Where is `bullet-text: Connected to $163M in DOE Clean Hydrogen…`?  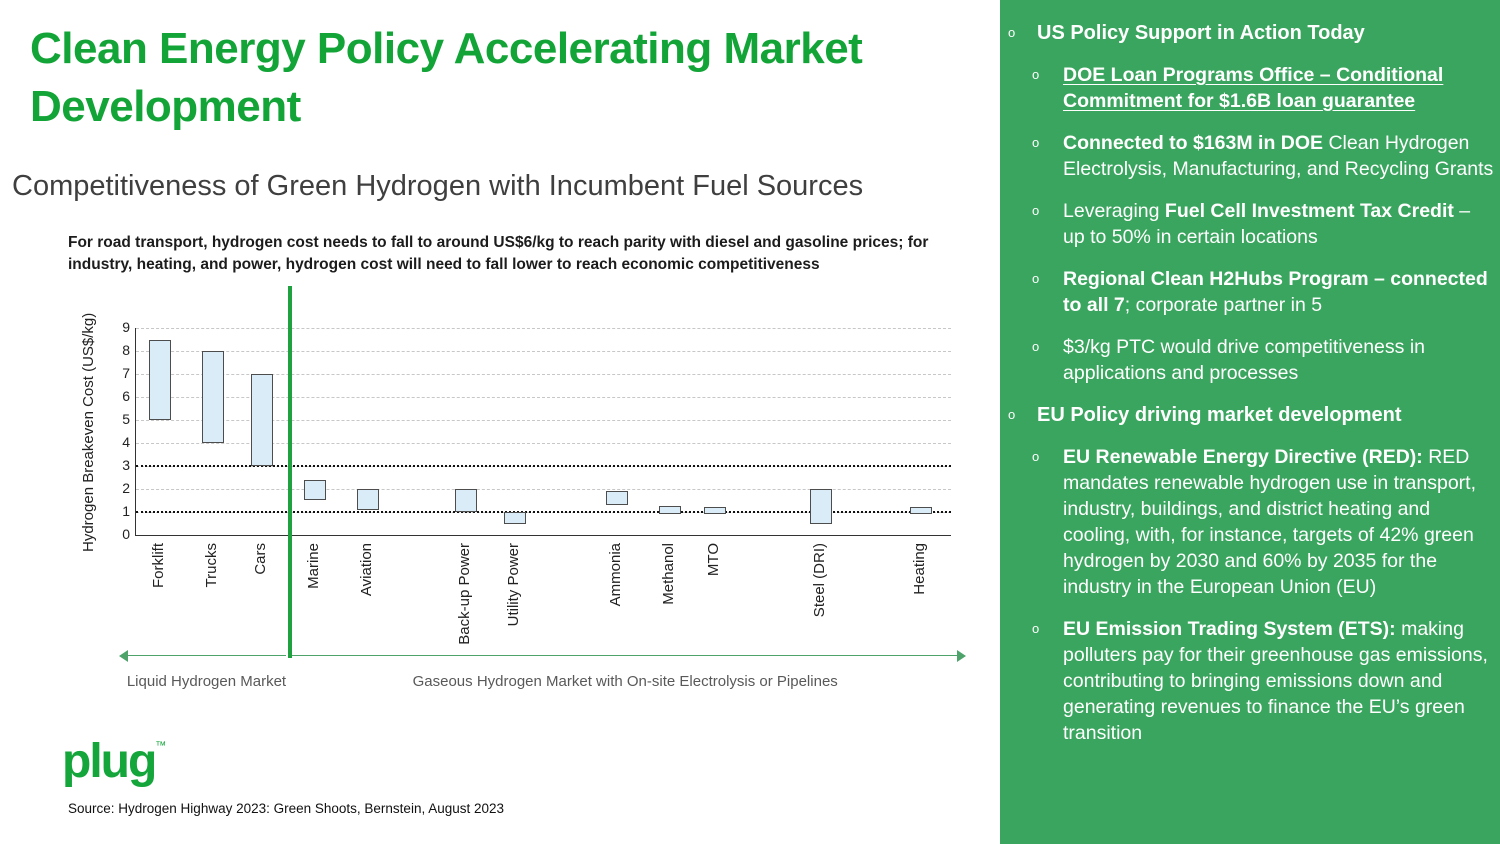 bullet-text: Connected to $163M in DOE Clean Hydrogen… is located at coordinates (1278, 156).